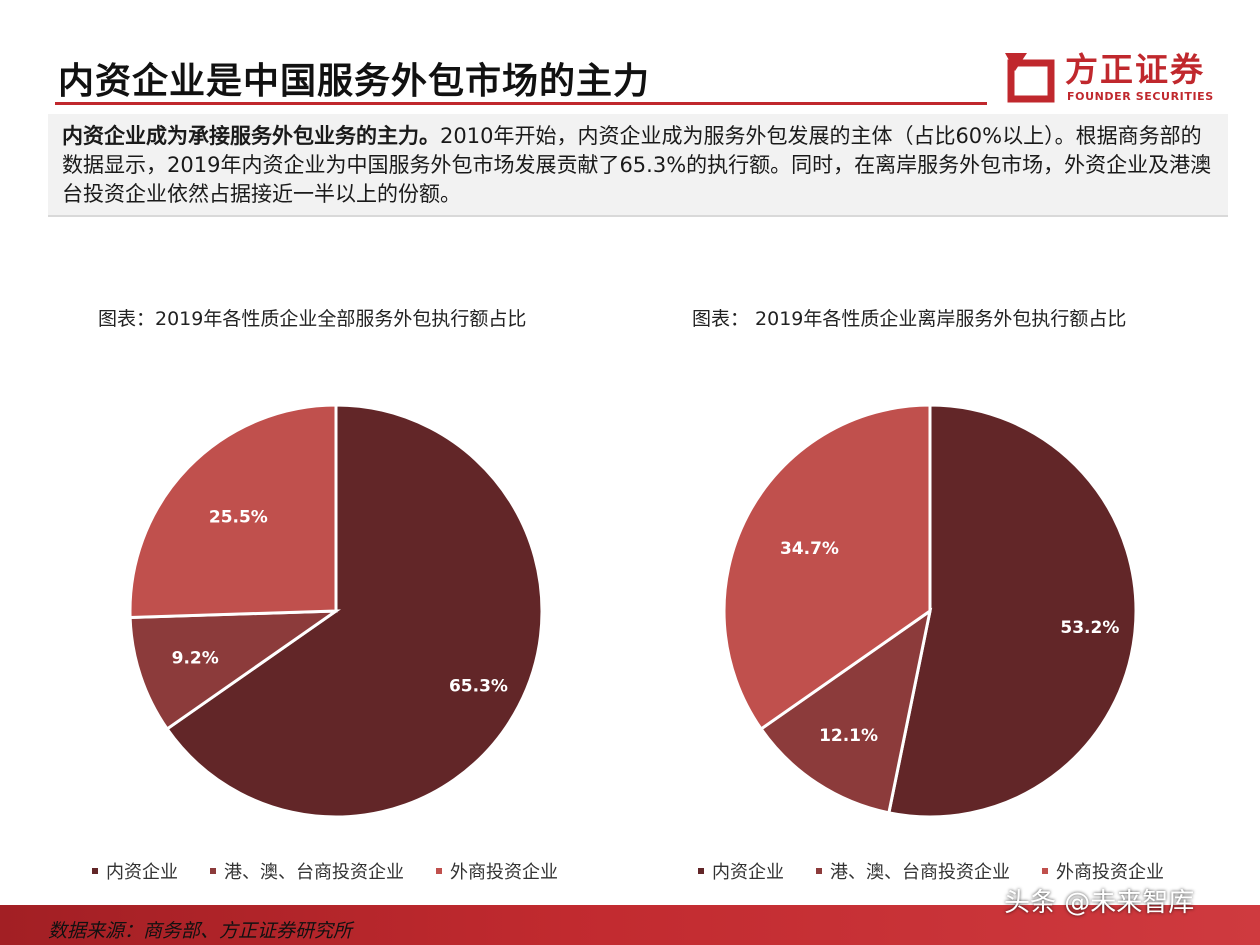 The width and height of the screenshot is (1260, 945). I want to click on pie-chart-total: 65.3% 9.2% 25.5%, so click(336, 611).